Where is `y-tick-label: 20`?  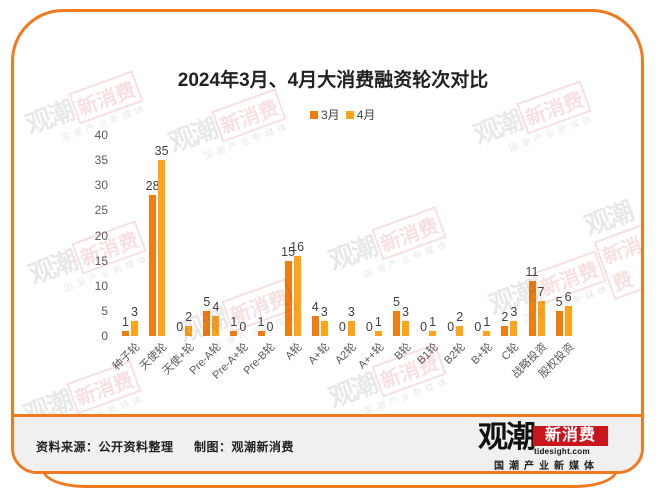 y-tick-label: 20 is located at coordinates (101, 235).